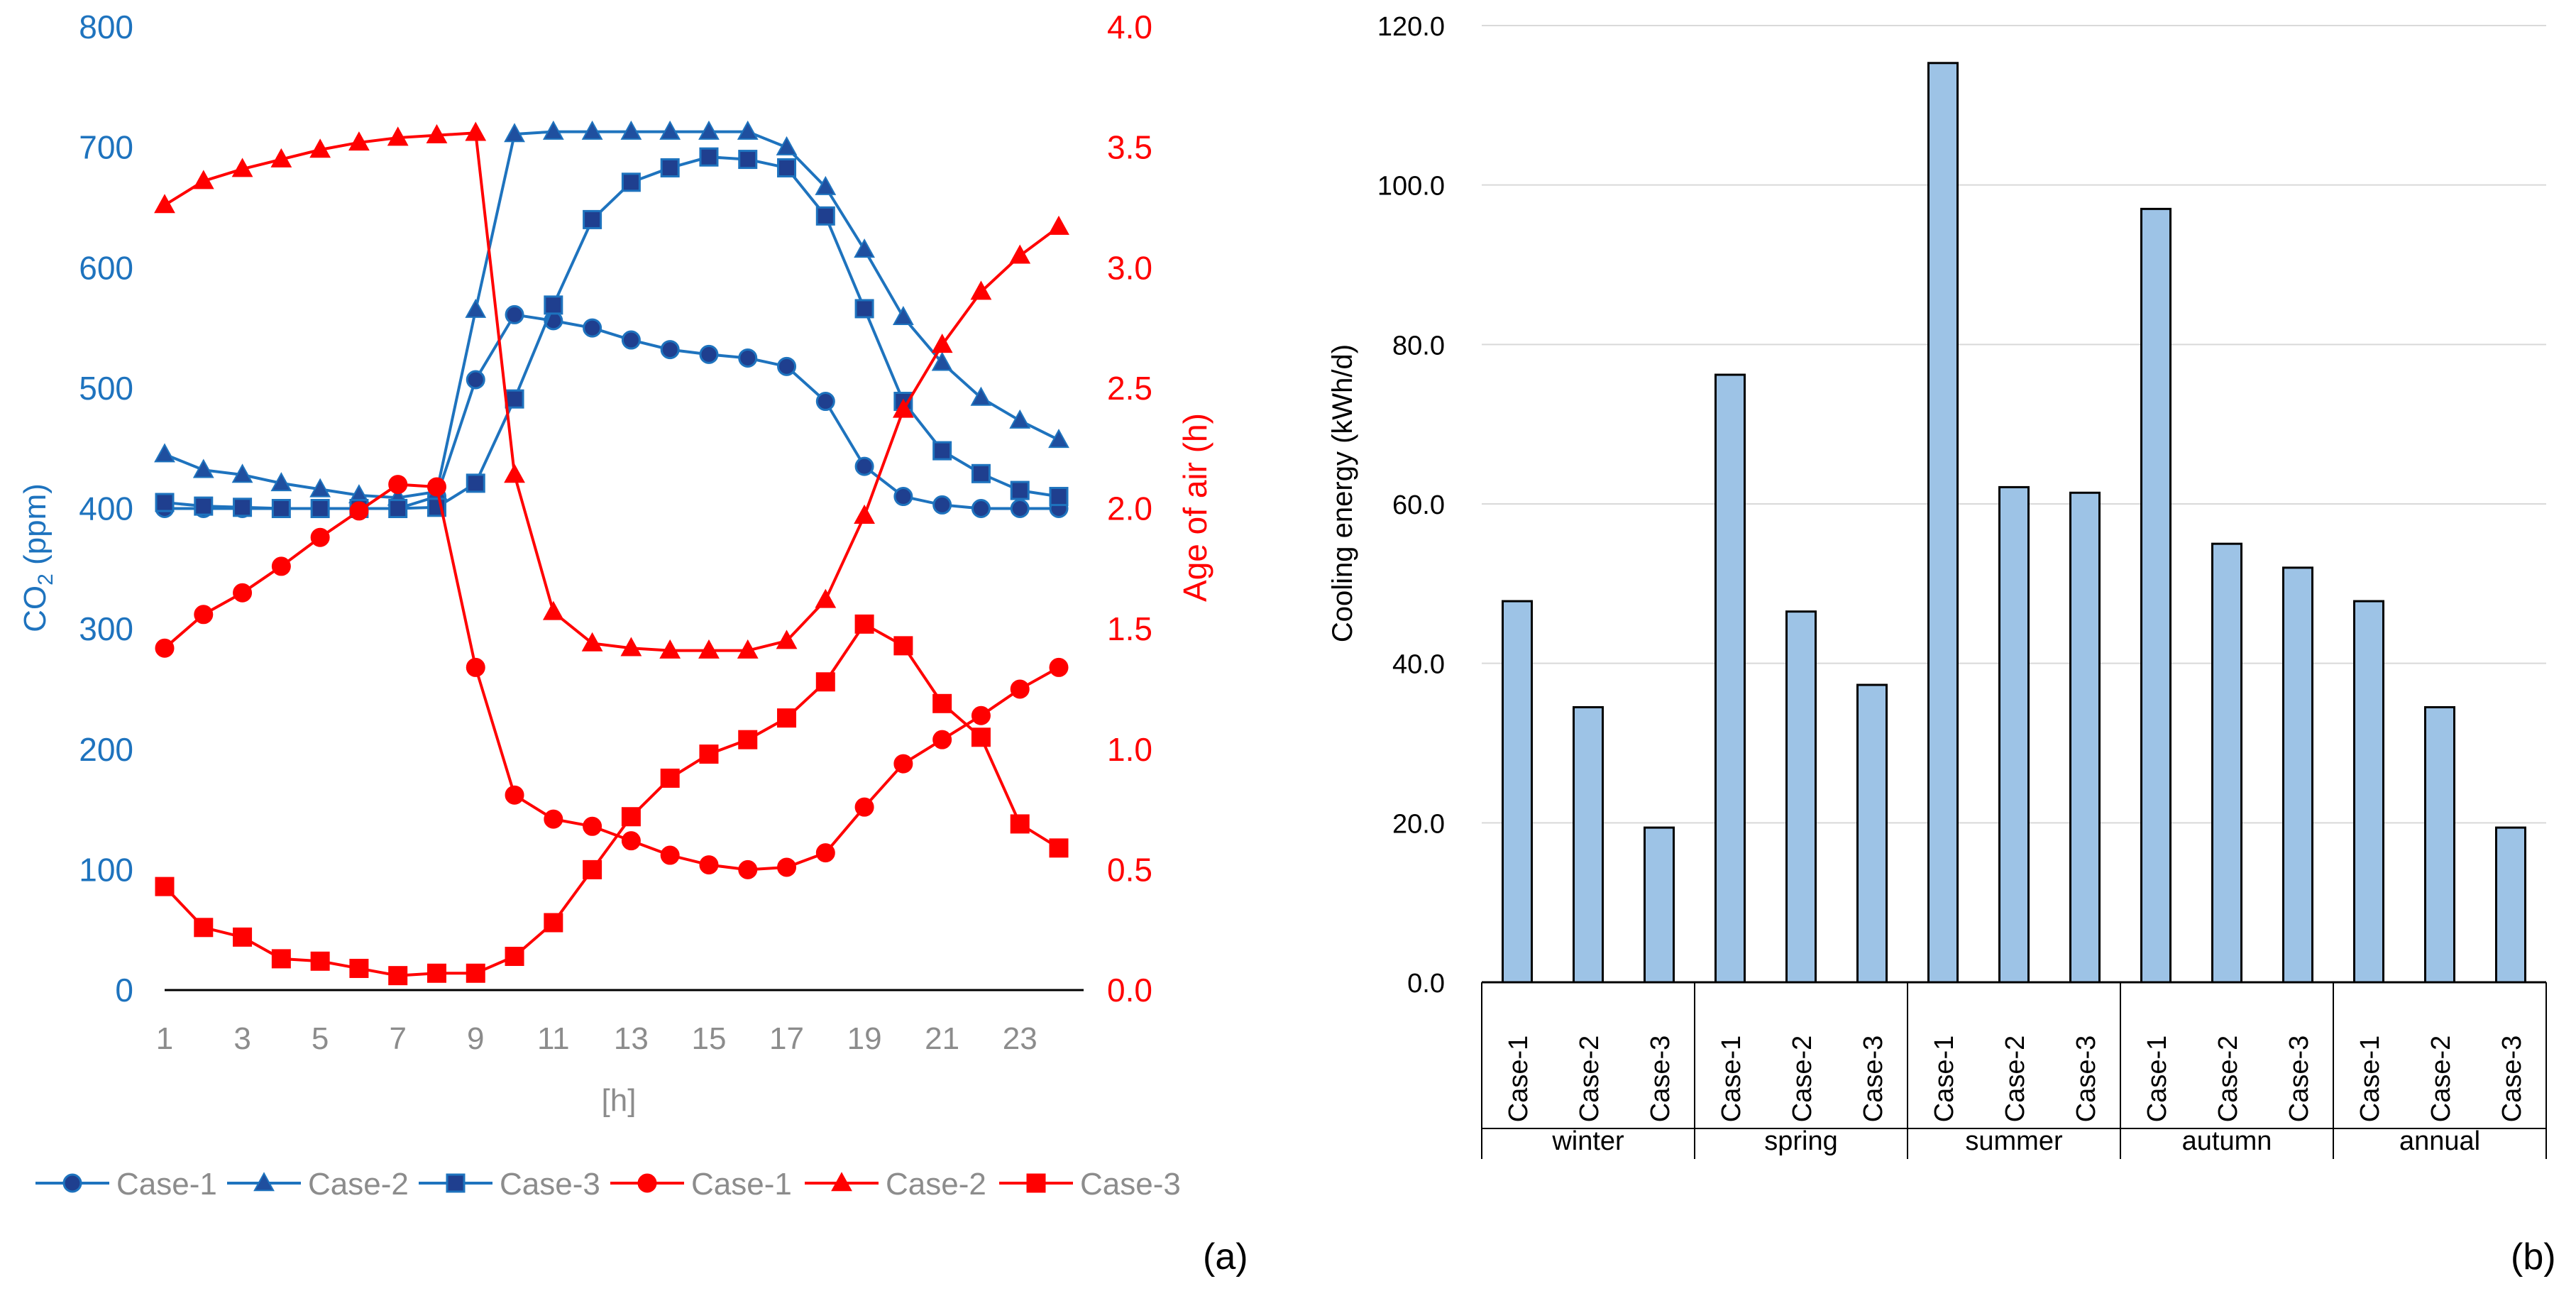 Image resolution: width=2576 pixels, height=1291 pixels. Describe the element at coordinates (1801, 1141) in the screenshot. I see `group-label: spring` at that location.